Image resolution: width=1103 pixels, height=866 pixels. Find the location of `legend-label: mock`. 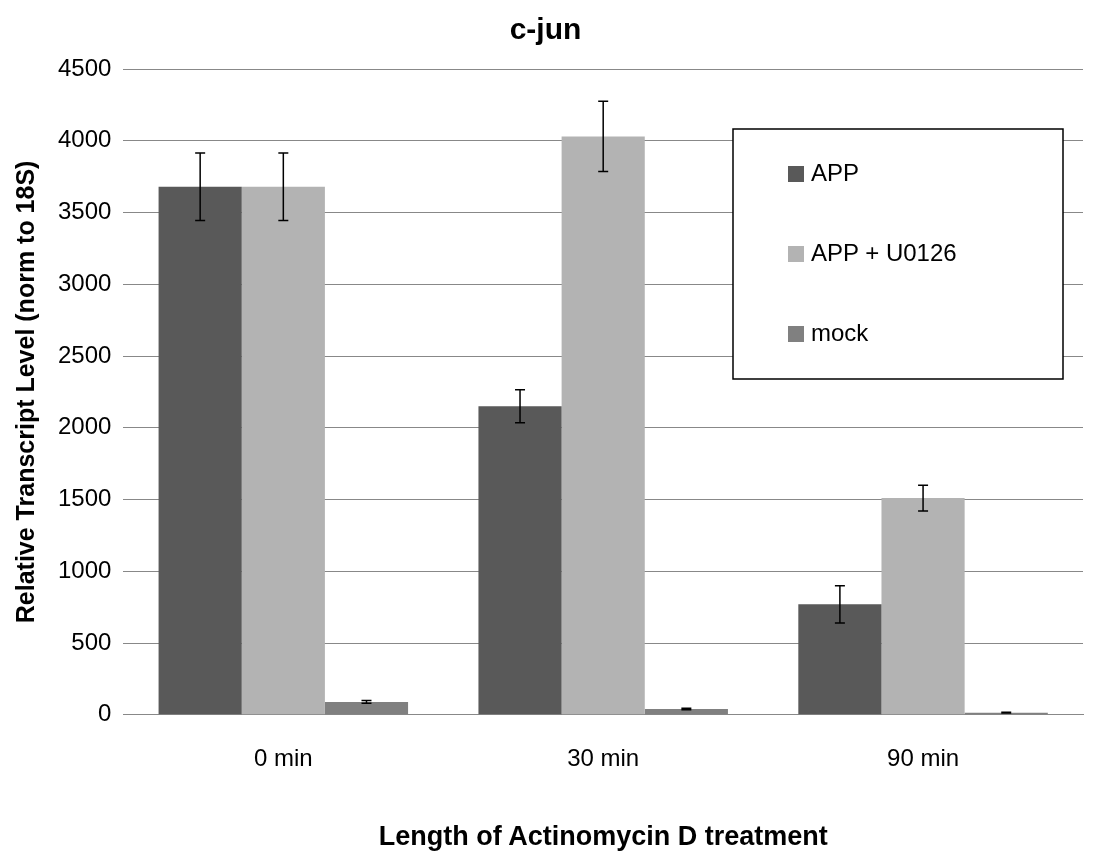

legend-label: mock is located at coordinates (840, 332).